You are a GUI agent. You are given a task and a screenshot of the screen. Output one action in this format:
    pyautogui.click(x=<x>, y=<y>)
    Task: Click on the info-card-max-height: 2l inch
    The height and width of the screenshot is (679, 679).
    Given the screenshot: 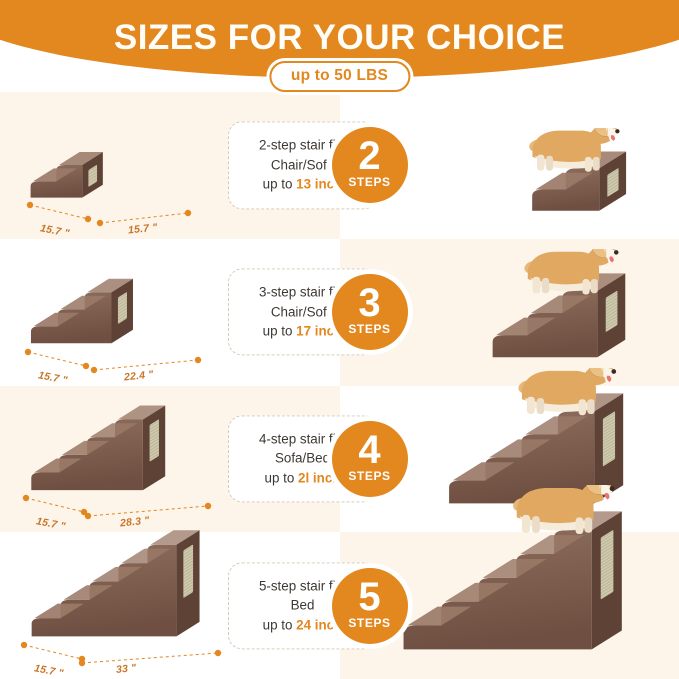 What is the action you would take?
    pyautogui.click(x=319, y=478)
    